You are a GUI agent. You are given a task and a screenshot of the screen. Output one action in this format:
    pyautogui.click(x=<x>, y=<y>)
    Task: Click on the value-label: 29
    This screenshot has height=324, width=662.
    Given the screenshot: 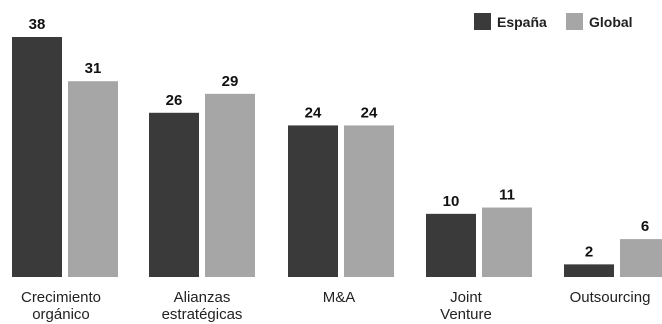 What is the action you would take?
    pyautogui.click(x=230, y=81)
    